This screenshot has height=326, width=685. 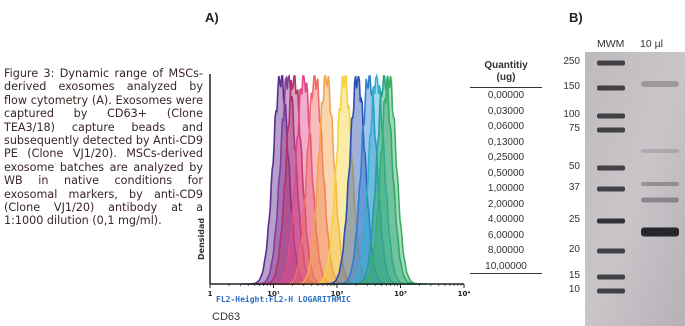 What do you see at coordinates (506, 142) in the screenshot?
I see `quantity-row: 0,13000` at bounding box center [506, 142].